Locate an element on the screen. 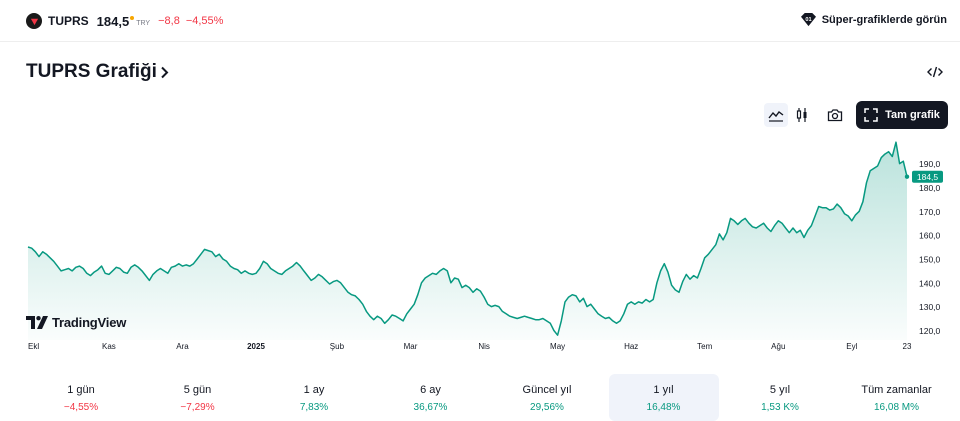 This screenshot has height=421, width=960. super-charts-link: 01 Süper-grafiklerde görün is located at coordinates (873, 19).